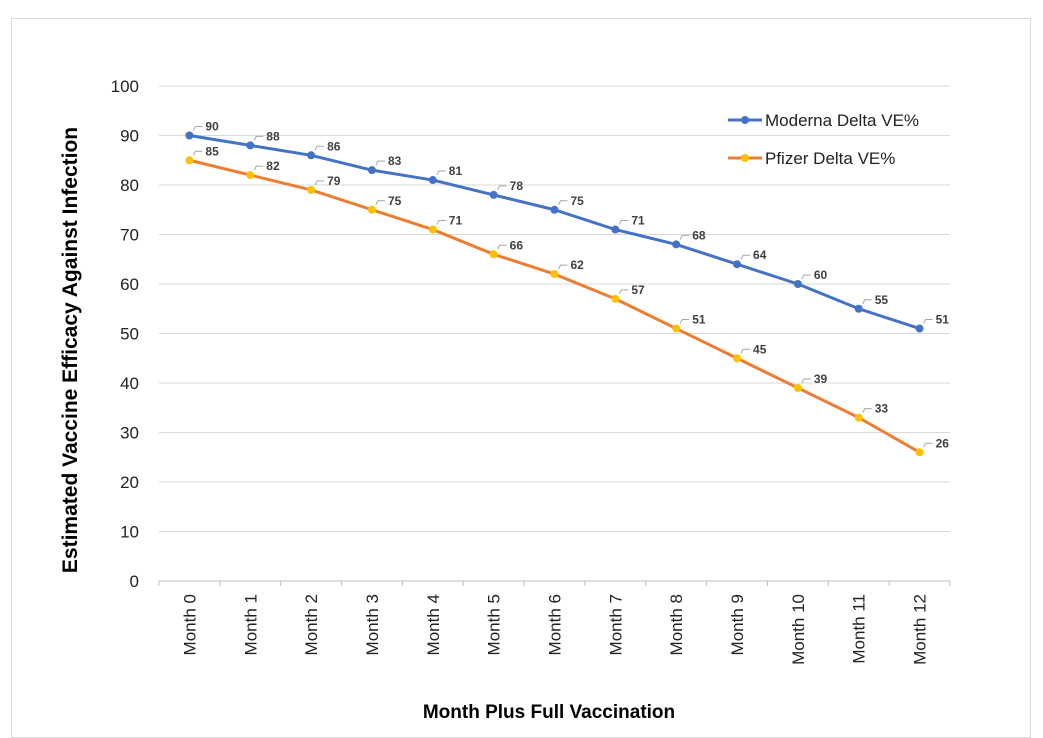 This screenshot has width=1043, height=738. What do you see at coordinates (517, 245) in the screenshot?
I see `data-label: 66` at bounding box center [517, 245].